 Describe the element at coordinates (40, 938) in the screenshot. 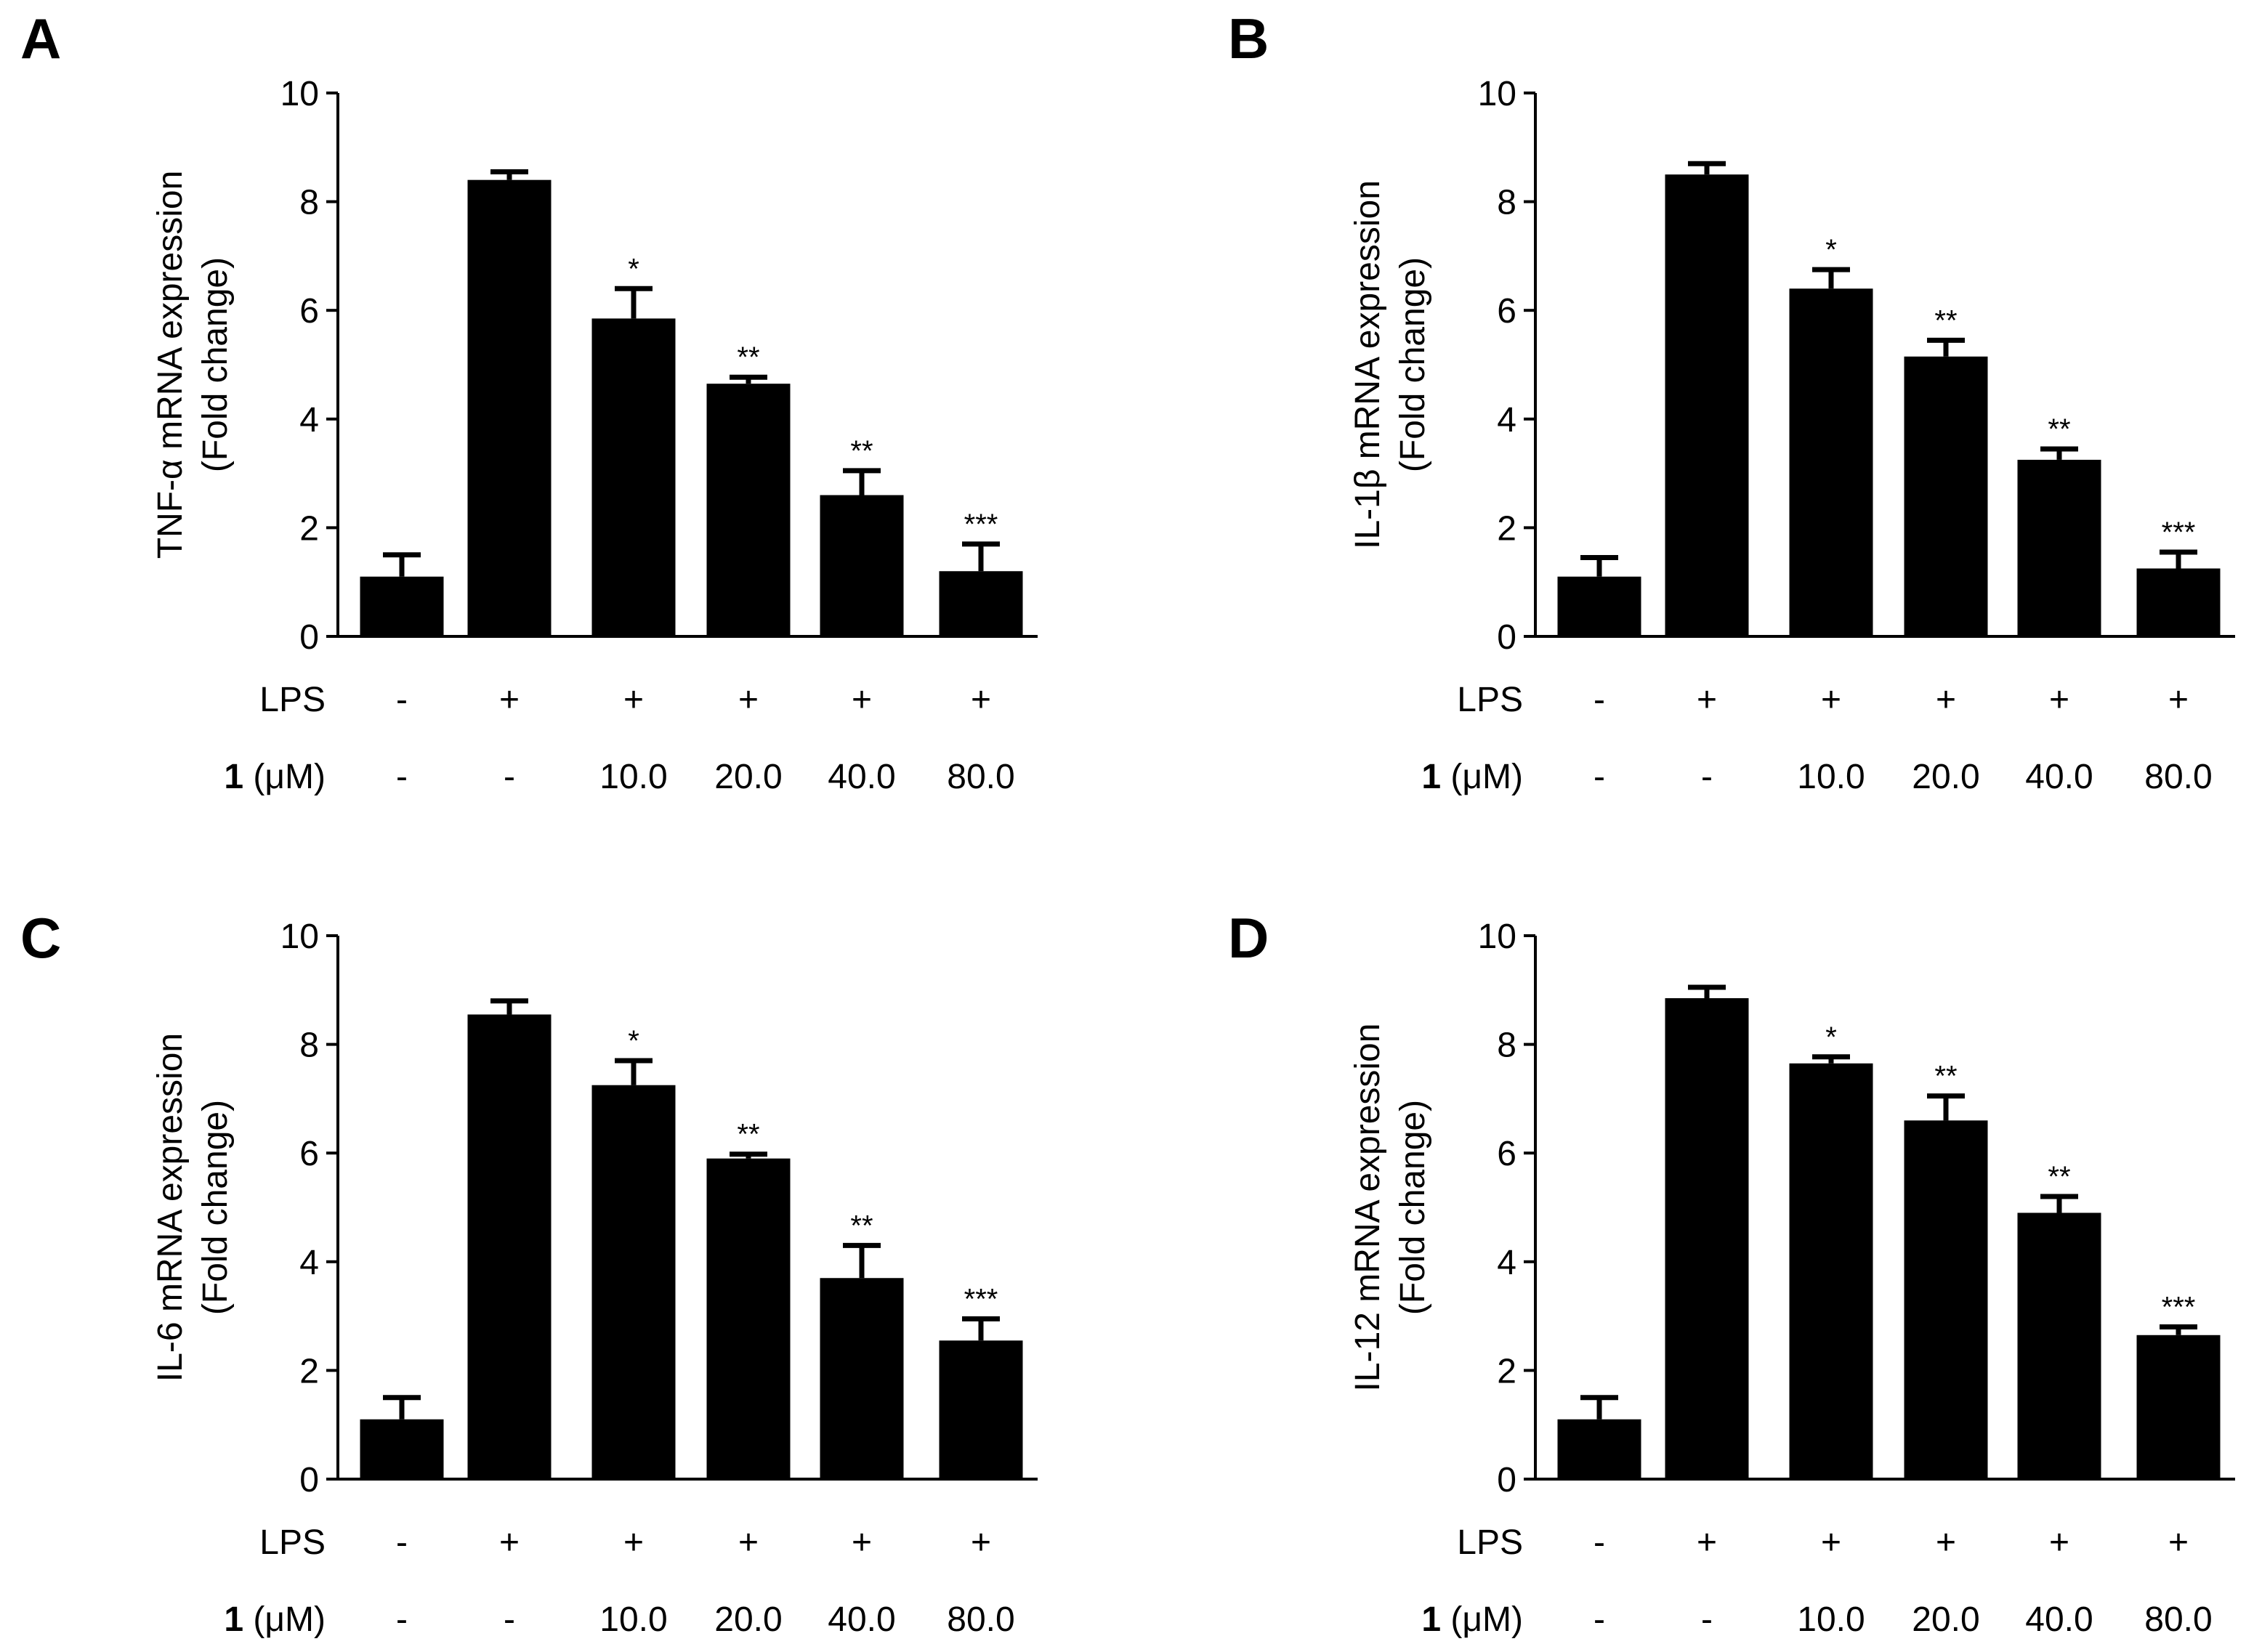

I see `panel-letter: C` at that location.